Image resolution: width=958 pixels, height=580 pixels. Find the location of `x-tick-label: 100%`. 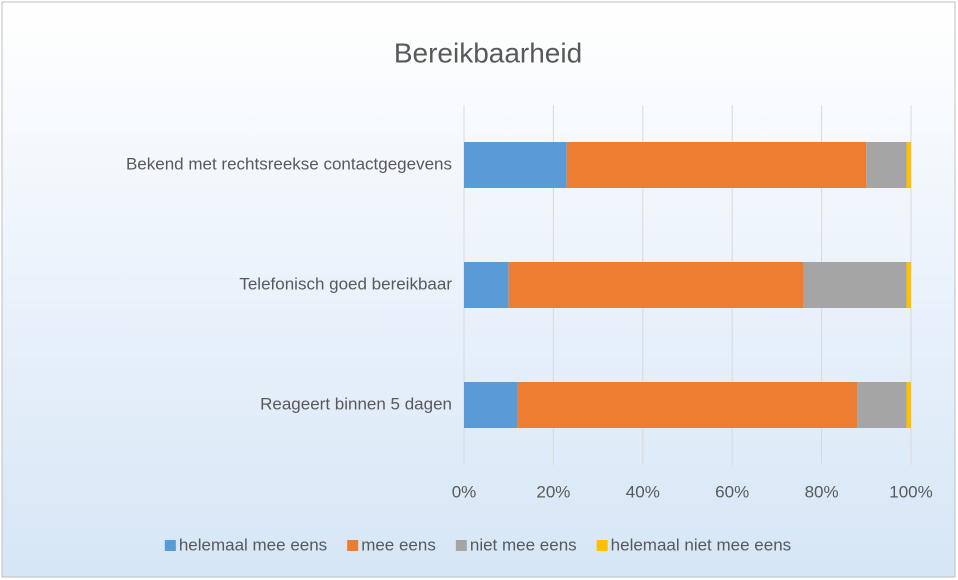

x-tick-label: 100% is located at coordinates (910, 491).